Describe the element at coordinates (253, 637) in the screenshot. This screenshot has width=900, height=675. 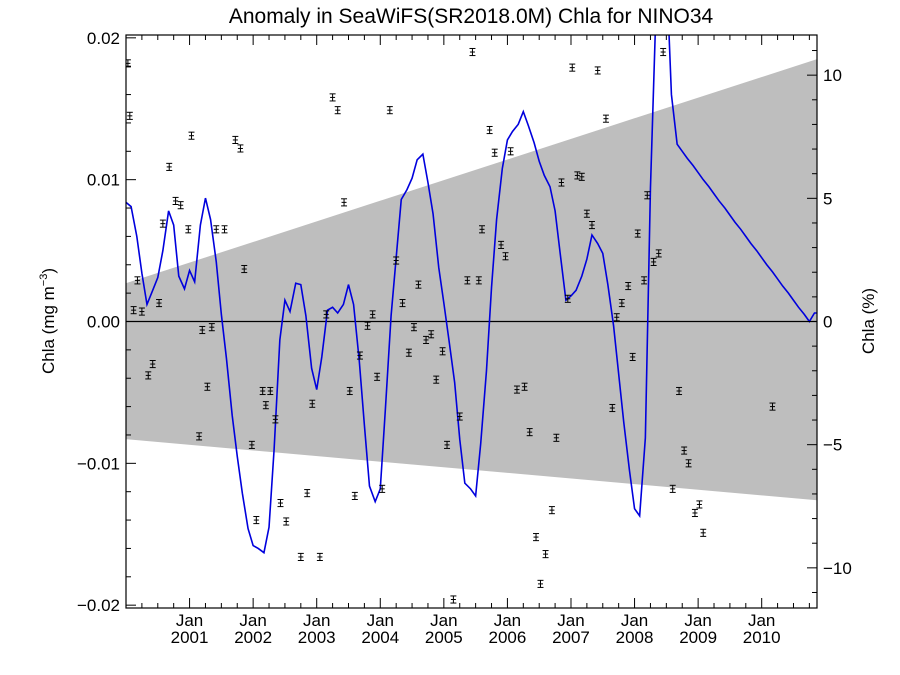
I see `x-tick-year: 2002` at that location.